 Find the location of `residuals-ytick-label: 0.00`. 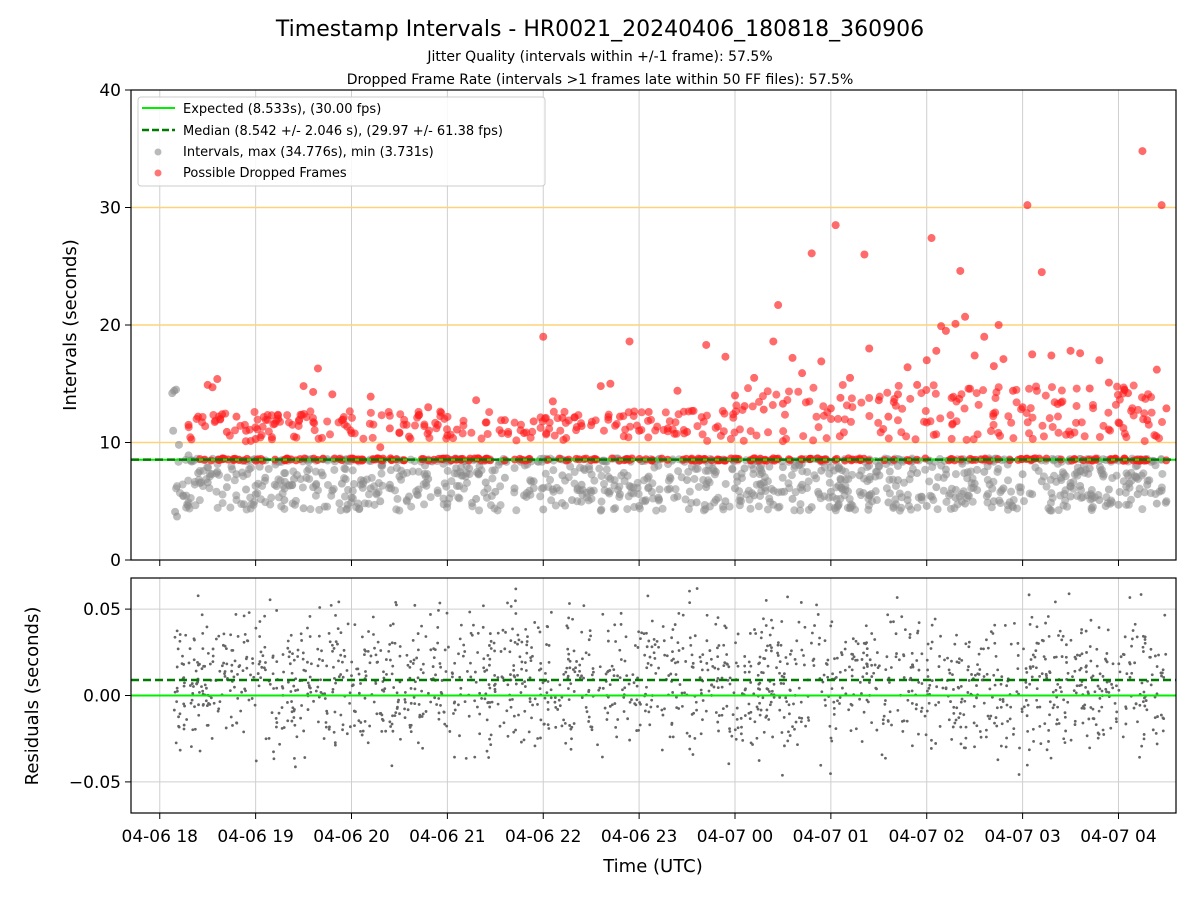

residuals-ytick-label: 0.00 is located at coordinates (102, 697).